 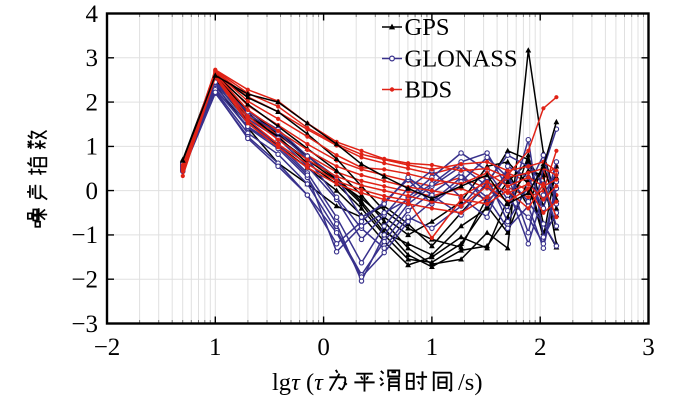 I want to click on svg-text: −3, so click(x=84, y=324).